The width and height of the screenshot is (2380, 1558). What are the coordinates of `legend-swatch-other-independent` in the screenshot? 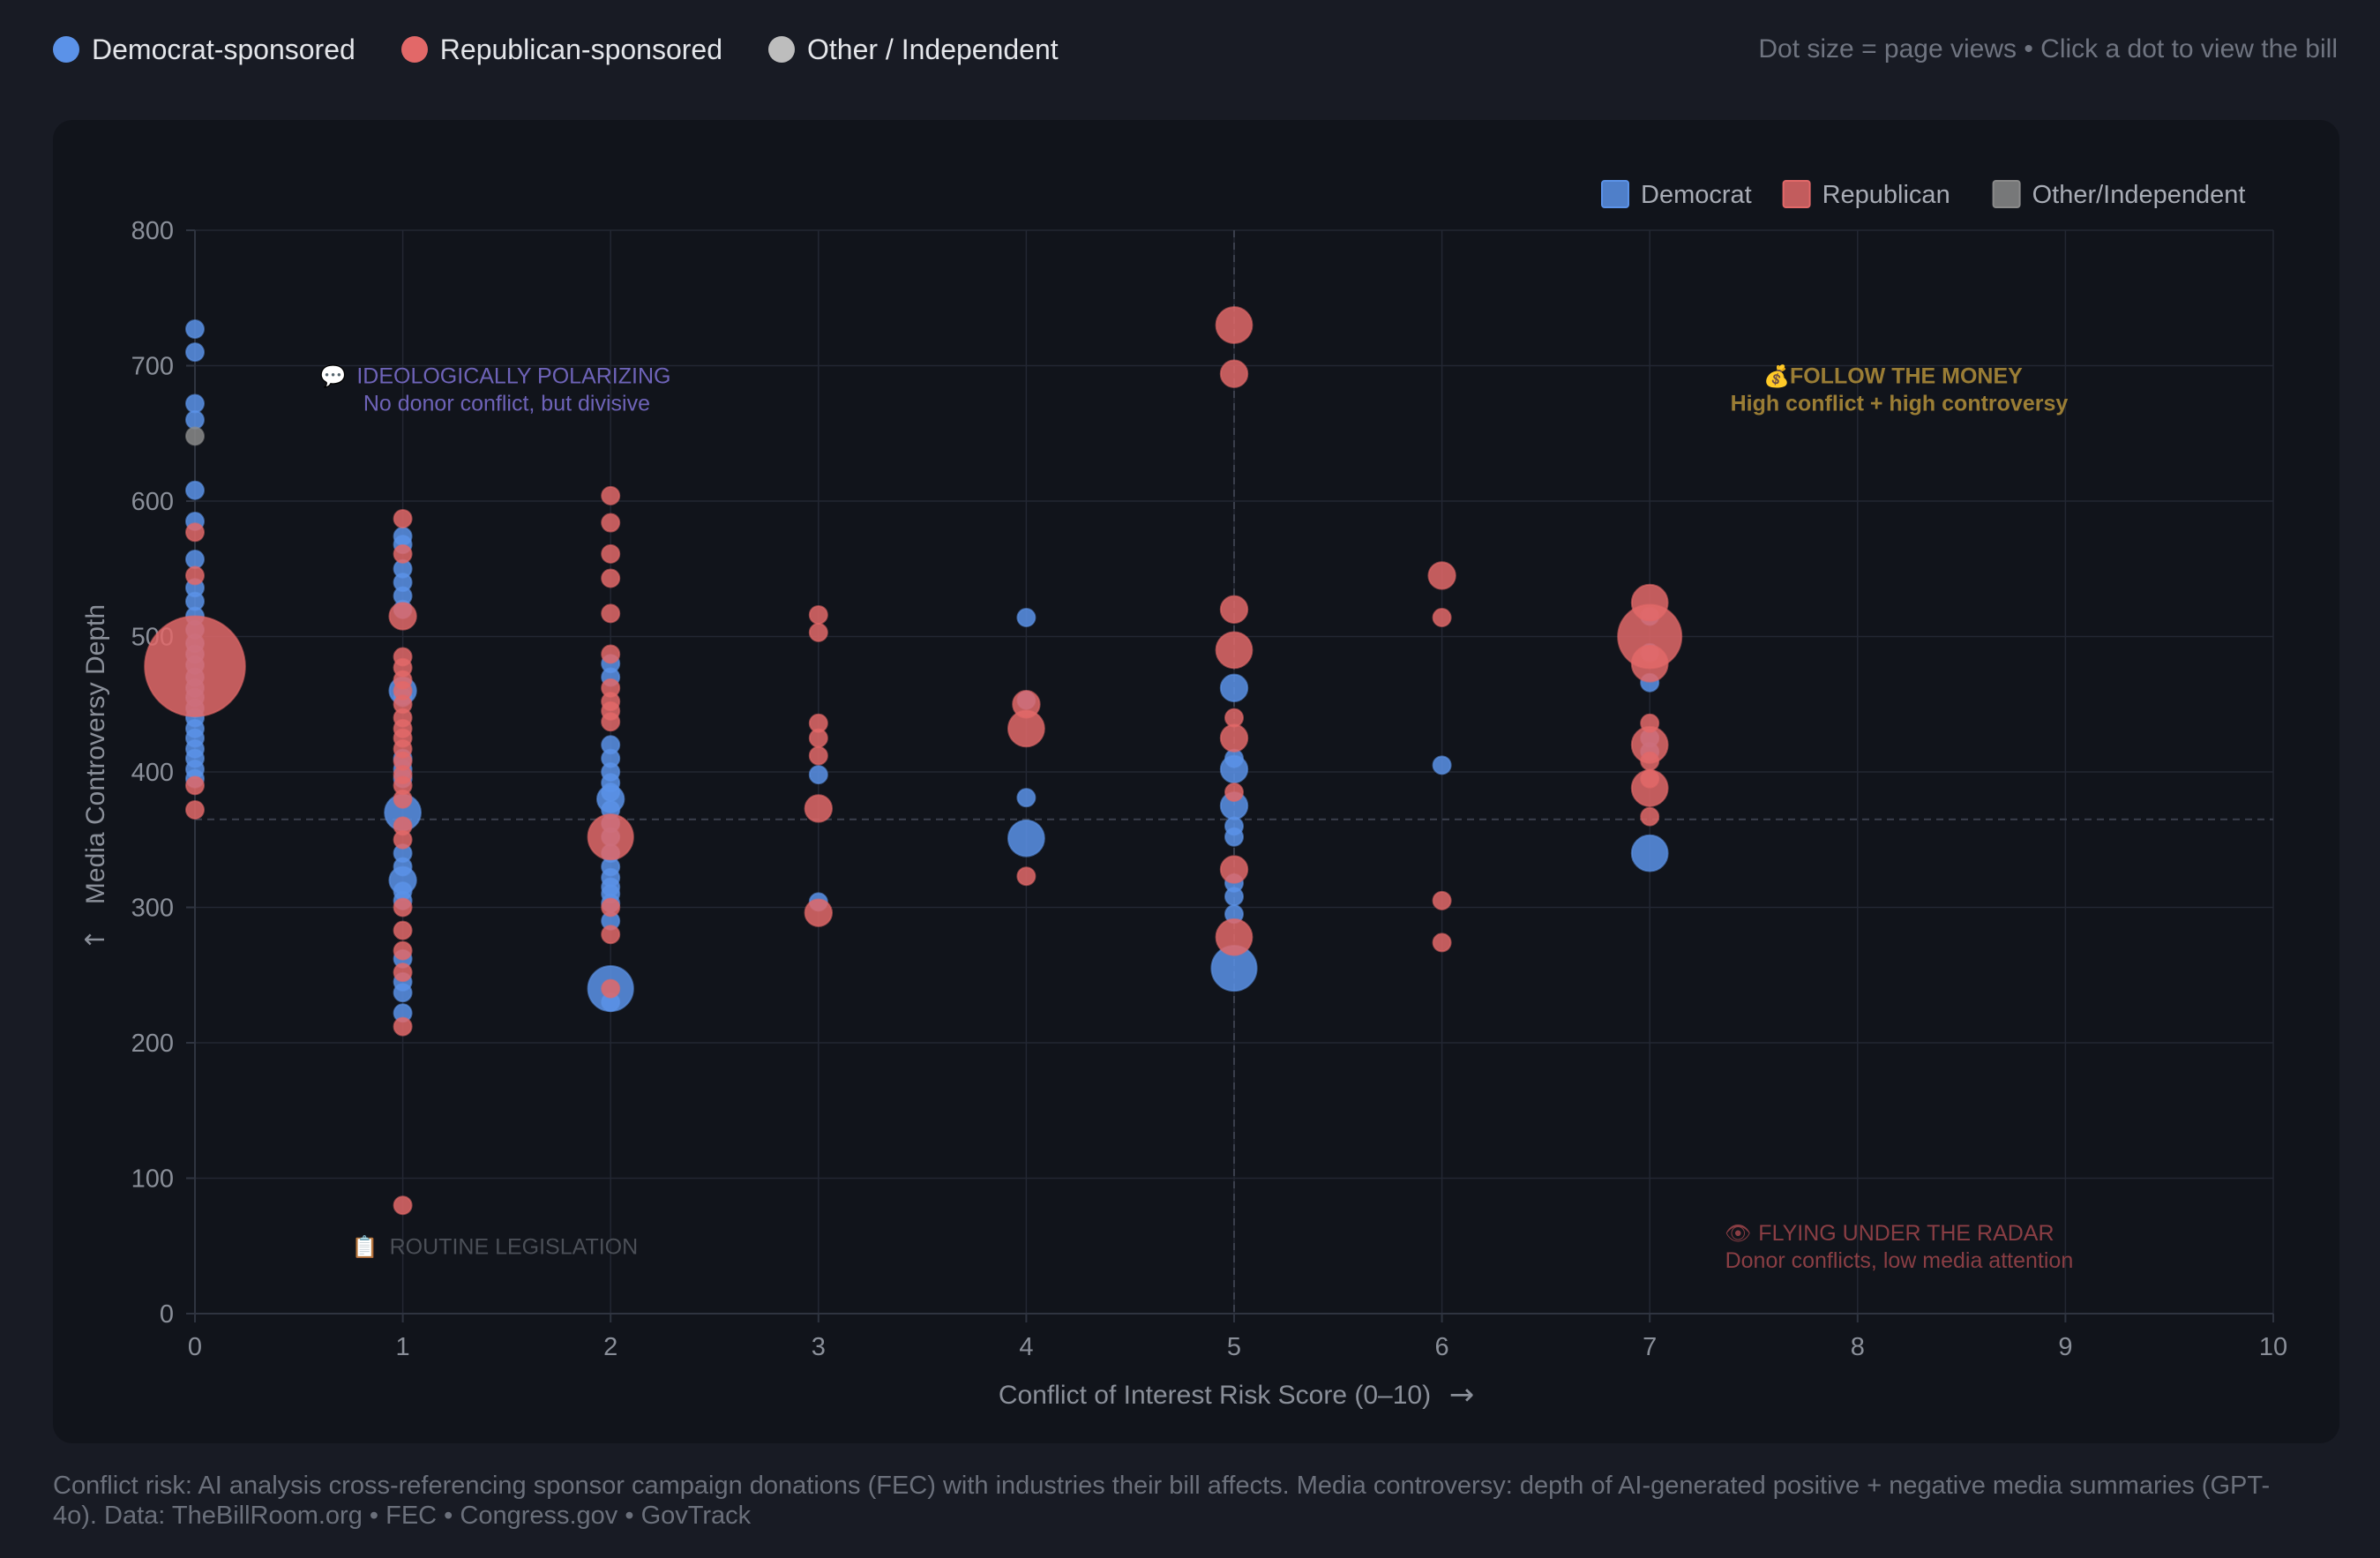 It's located at (2006, 194).